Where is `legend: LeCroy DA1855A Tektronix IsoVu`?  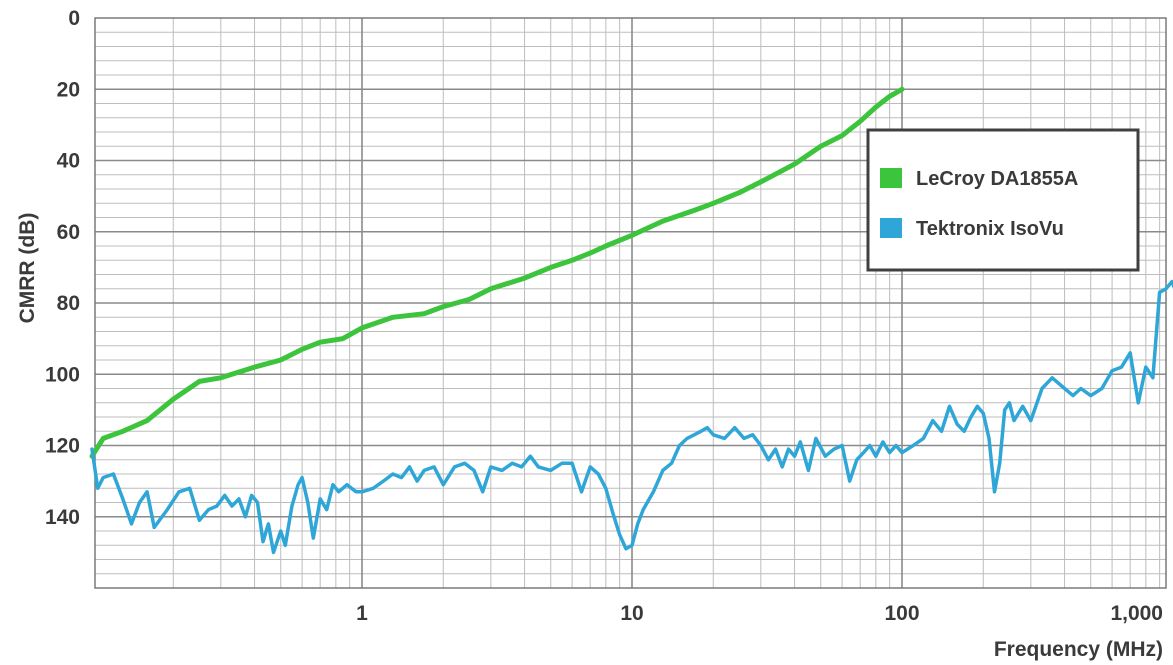 legend: LeCroy DA1855A Tektronix IsoVu is located at coordinates (1003, 200).